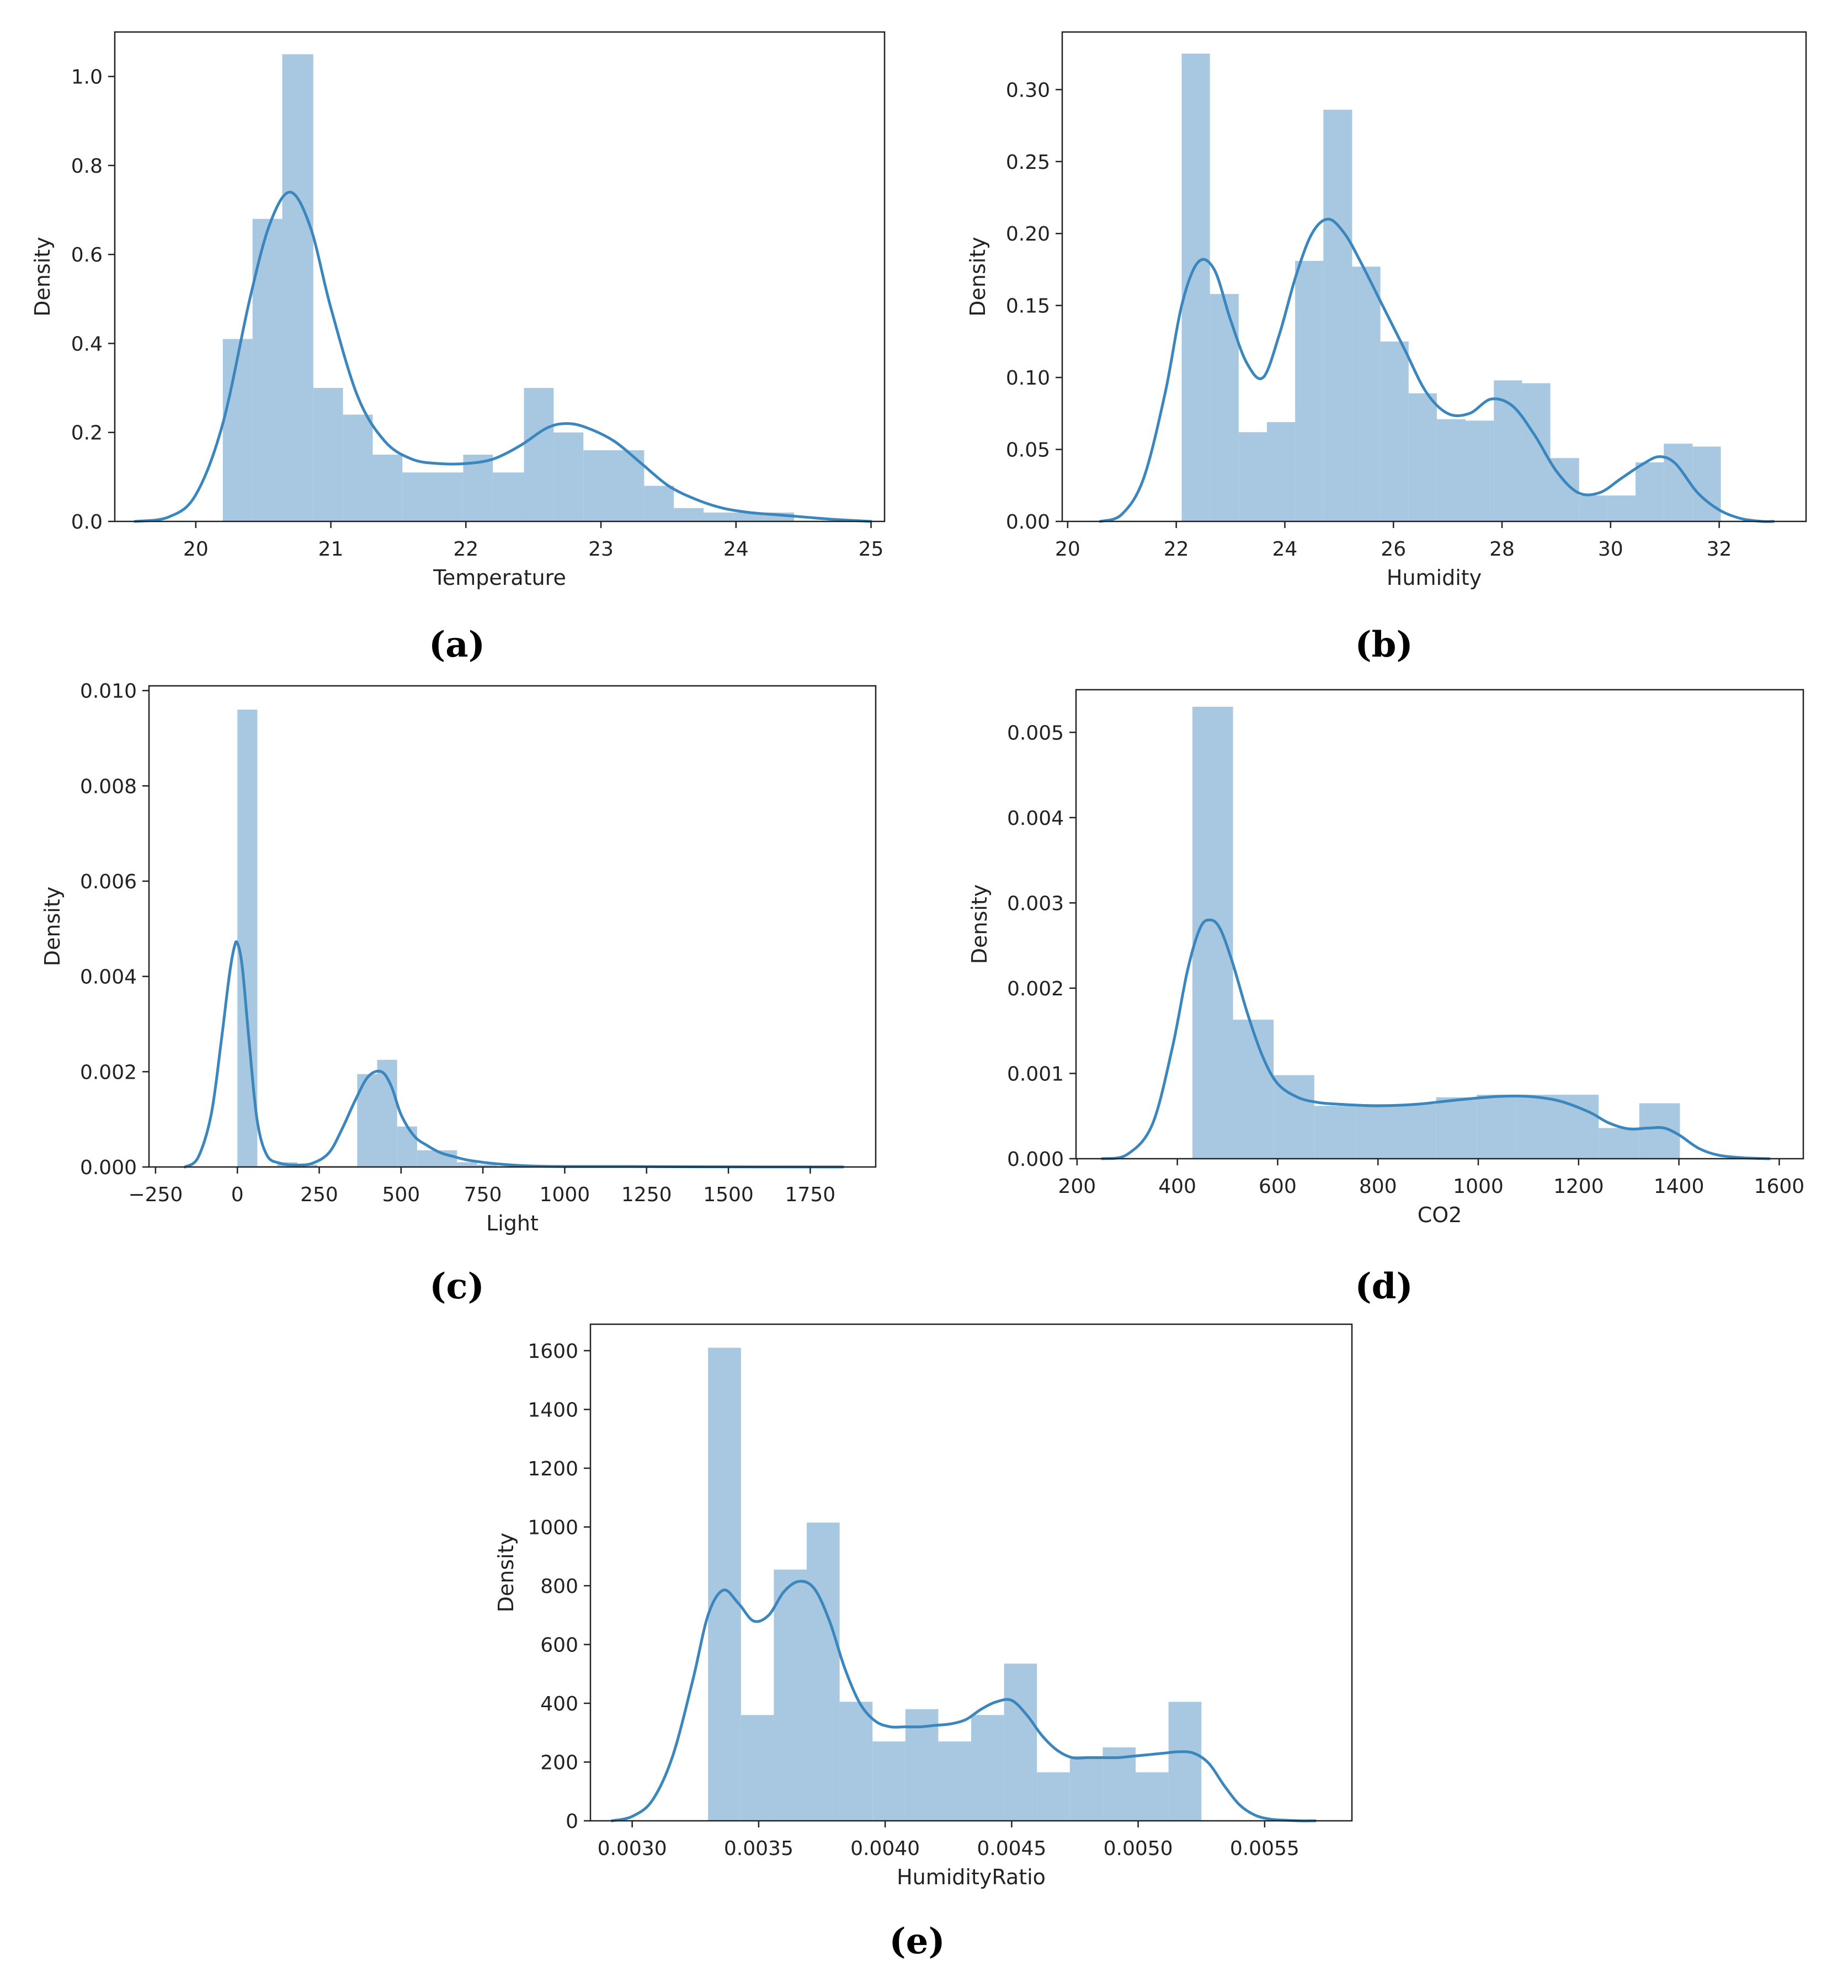  What do you see at coordinates (1265, 1848) in the screenshot?
I see `x-tick-label: 0.0055` at bounding box center [1265, 1848].